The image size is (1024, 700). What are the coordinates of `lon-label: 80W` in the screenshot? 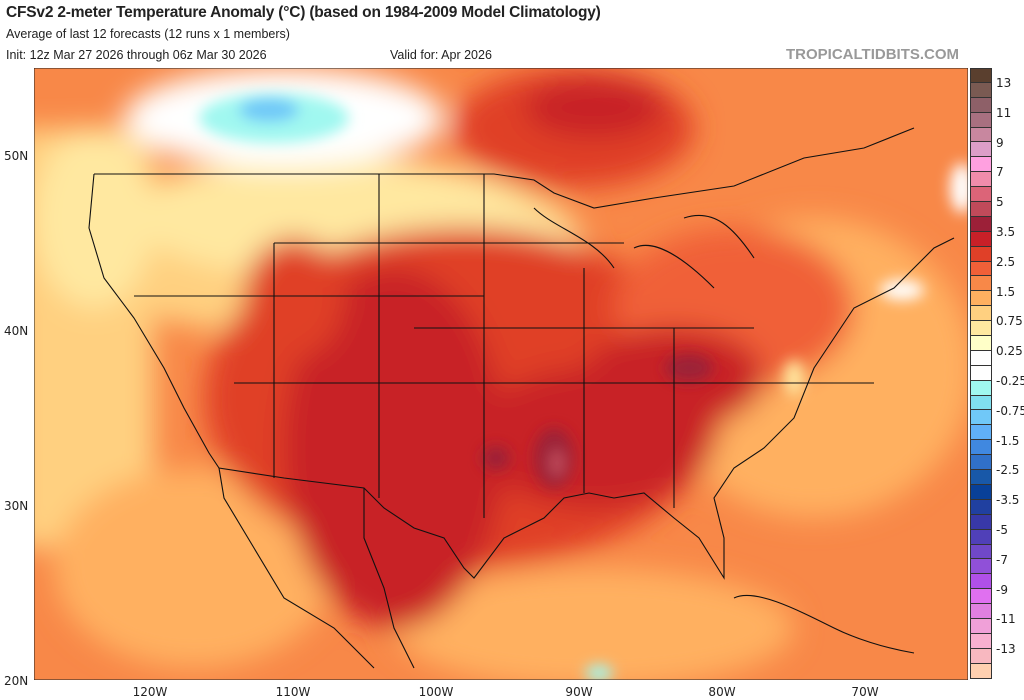 It's located at (722, 692).